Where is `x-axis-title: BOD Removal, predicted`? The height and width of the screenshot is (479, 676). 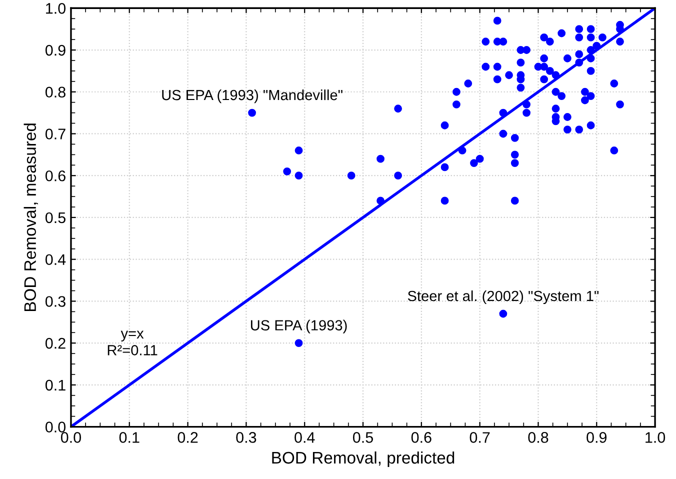
x-axis-title: BOD Removal, predicted is located at coordinates (363, 459).